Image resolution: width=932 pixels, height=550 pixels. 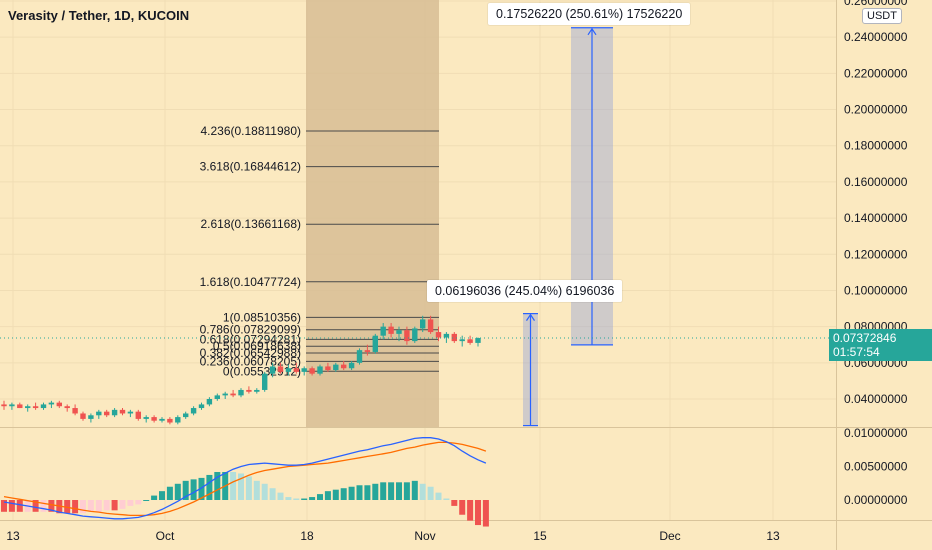 I want to click on fib-level-label: 0.382(0.06542988), so click(x=250, y=353).